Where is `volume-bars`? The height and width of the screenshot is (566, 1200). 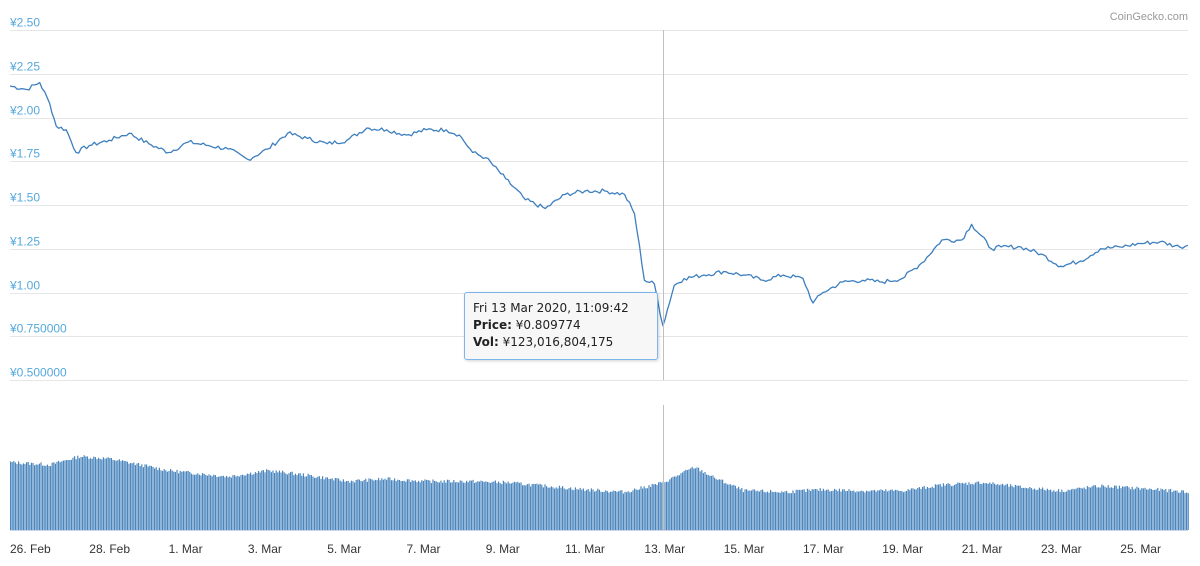 volume-bars is located at coordinates (599, 492).